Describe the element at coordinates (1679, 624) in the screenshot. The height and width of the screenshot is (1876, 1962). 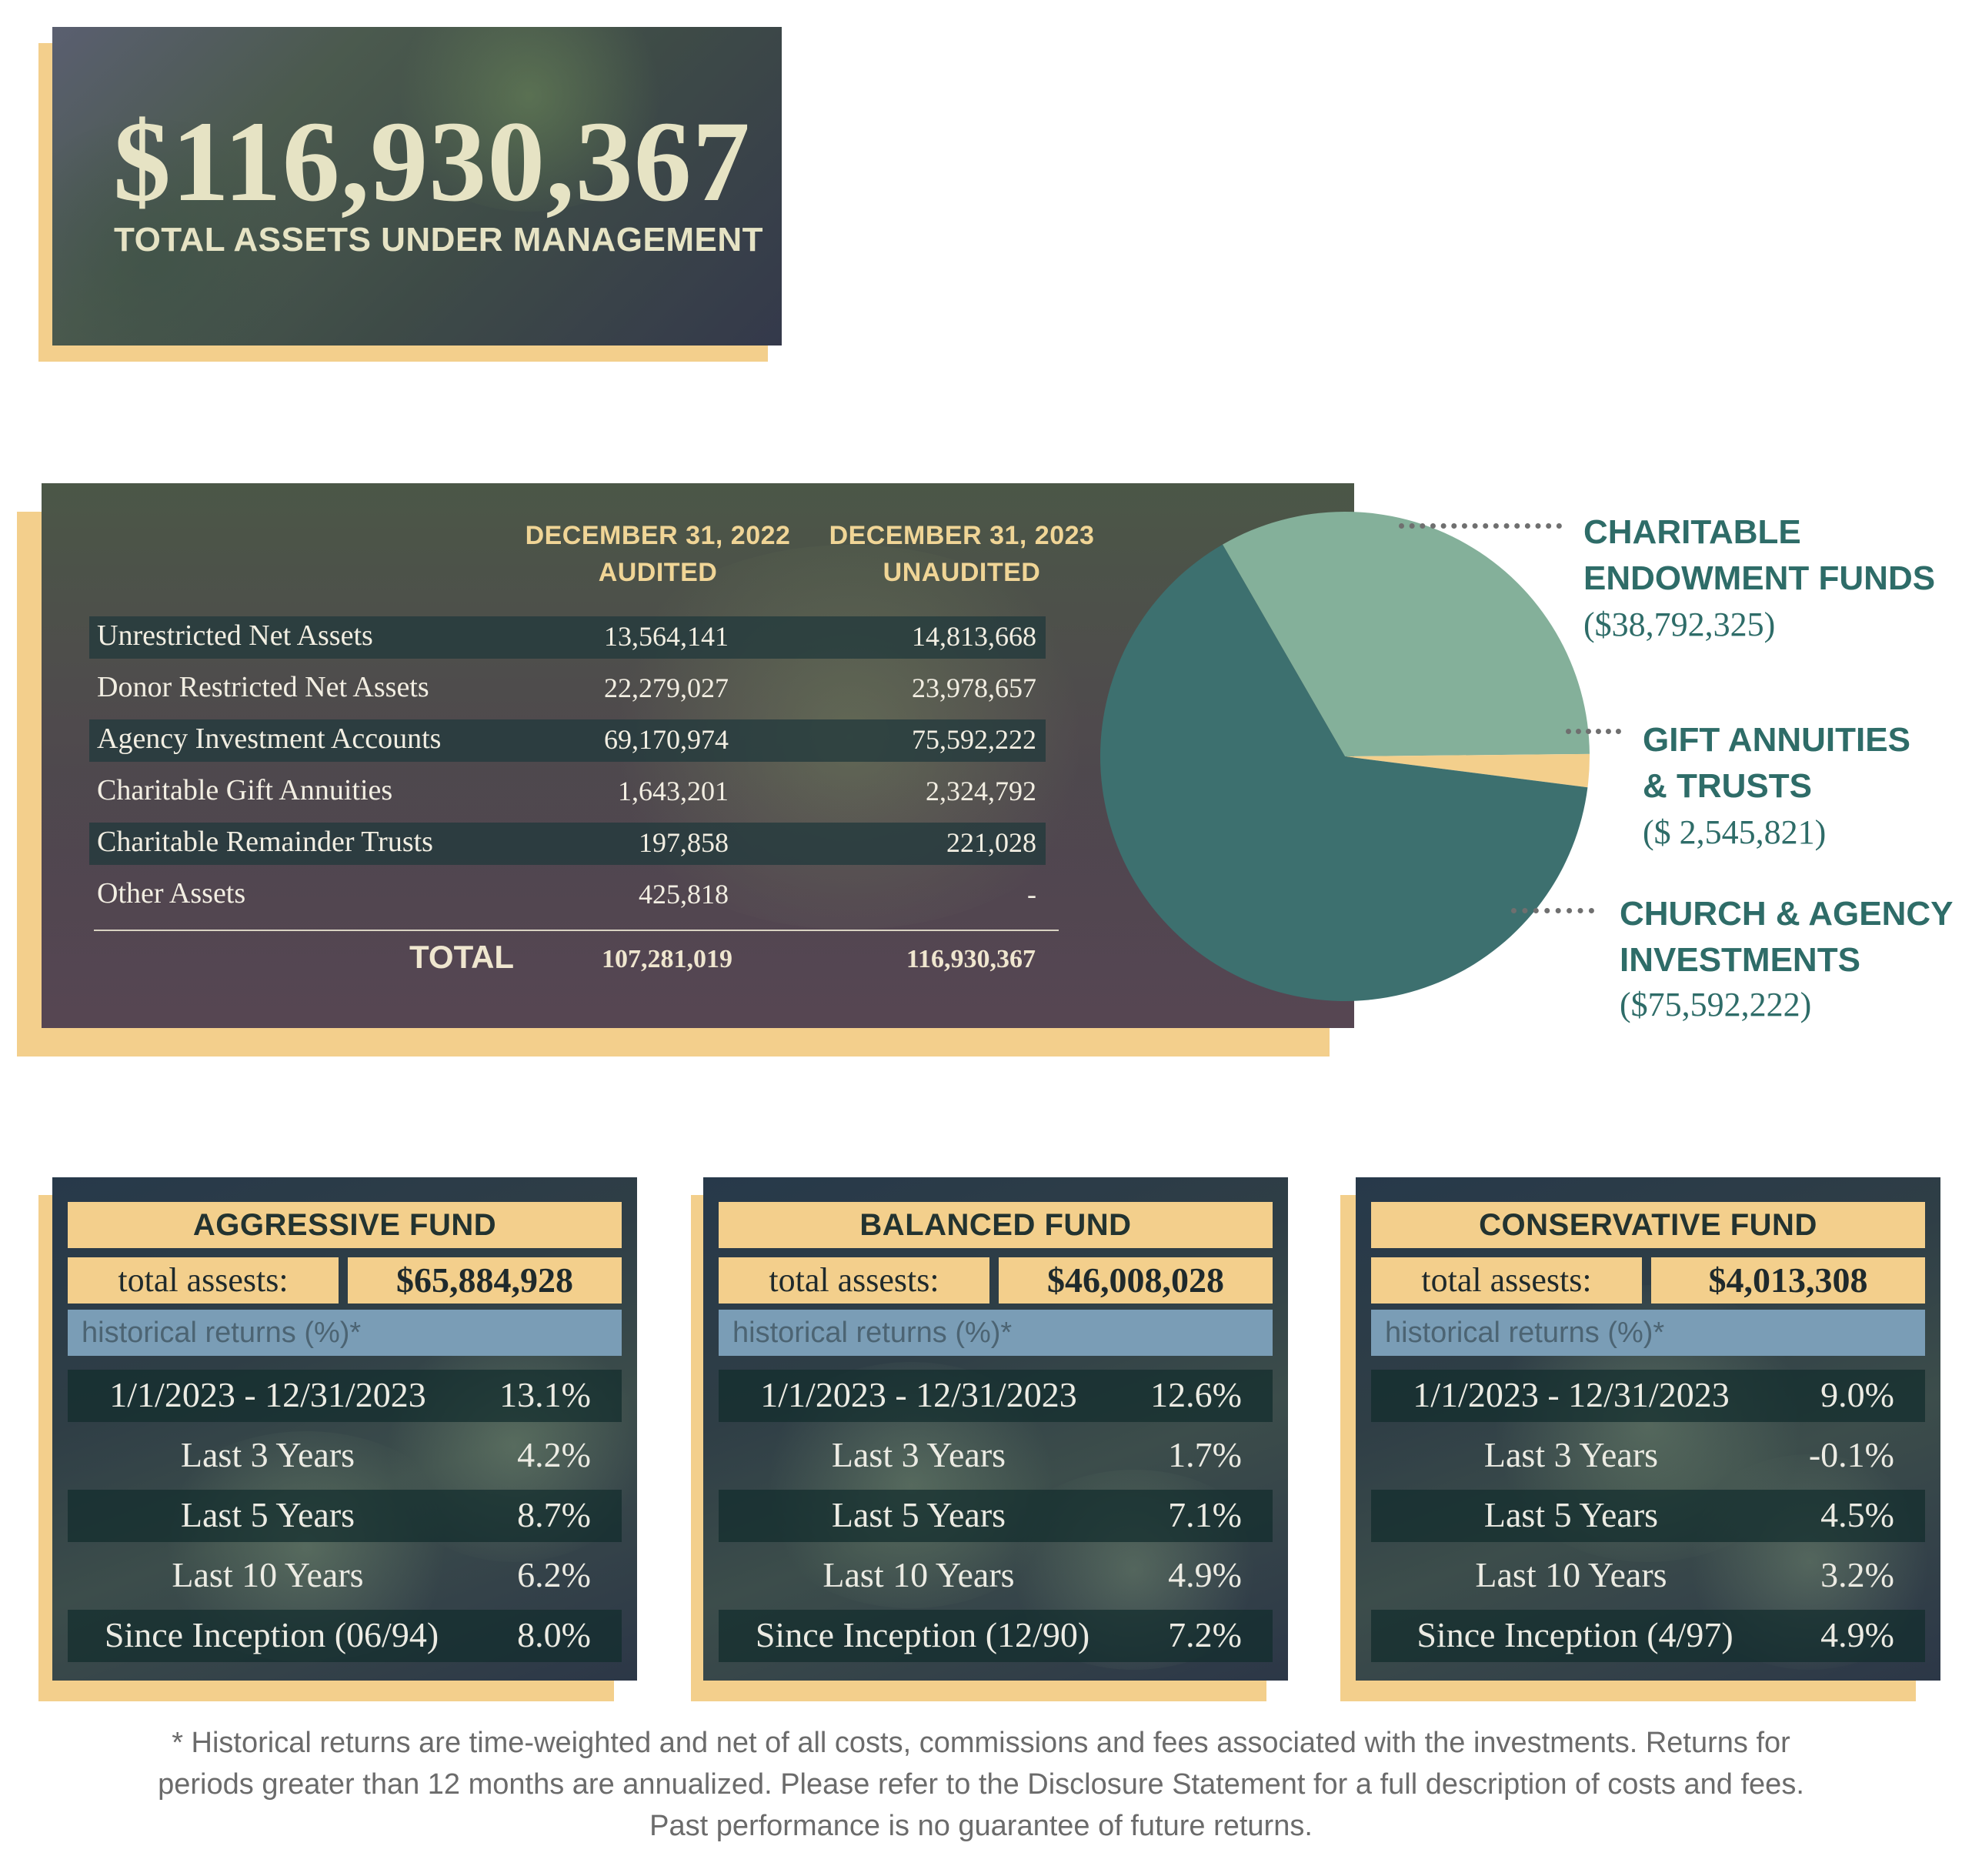
I see `pie-value-endowment: ($38,792,325)` at that location.